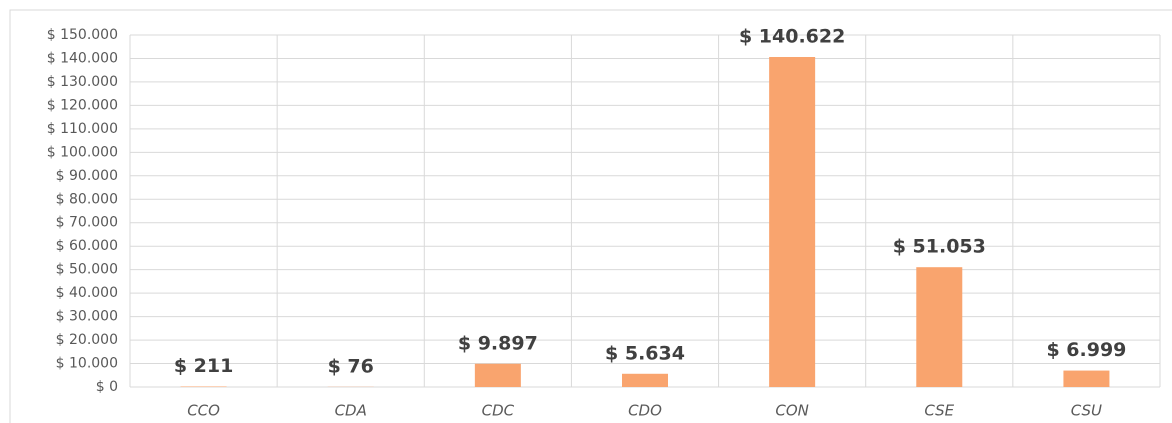 The width and height of the screenshot is (1172, 423). I want to click on y-tick-label: $ 110.000, so click(82, 129).